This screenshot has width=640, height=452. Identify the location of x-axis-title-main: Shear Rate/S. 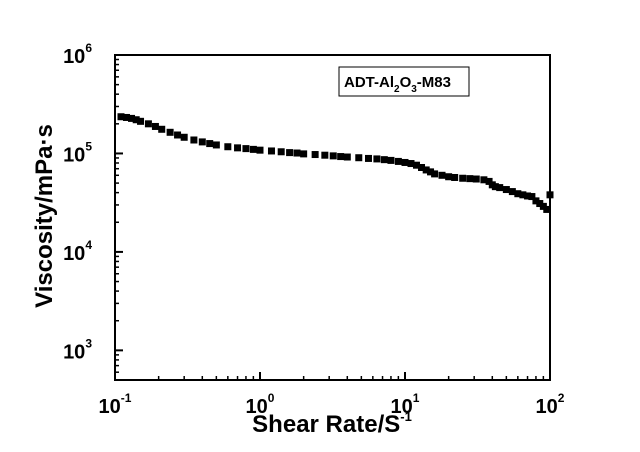
(326, 424).